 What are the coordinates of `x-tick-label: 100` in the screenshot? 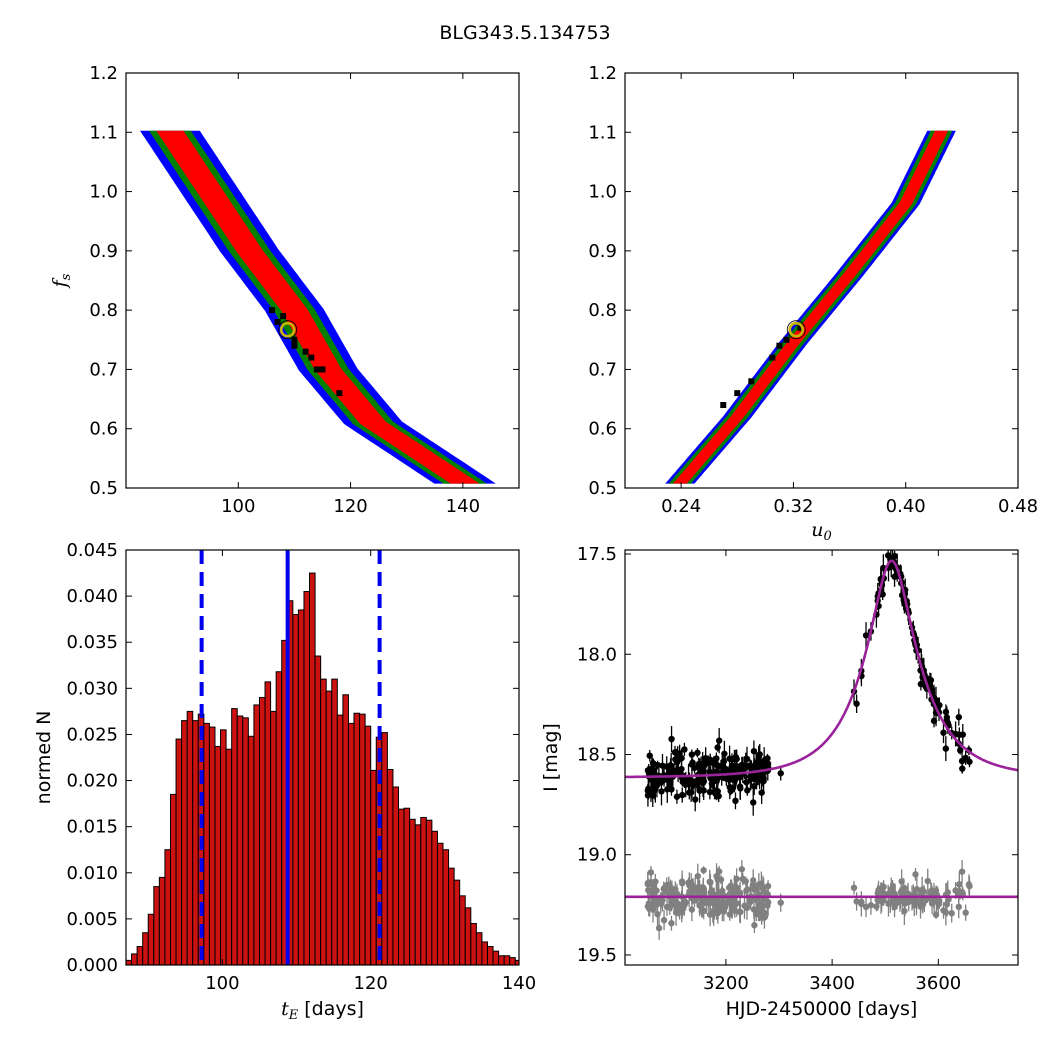 It's located at (222, 983).